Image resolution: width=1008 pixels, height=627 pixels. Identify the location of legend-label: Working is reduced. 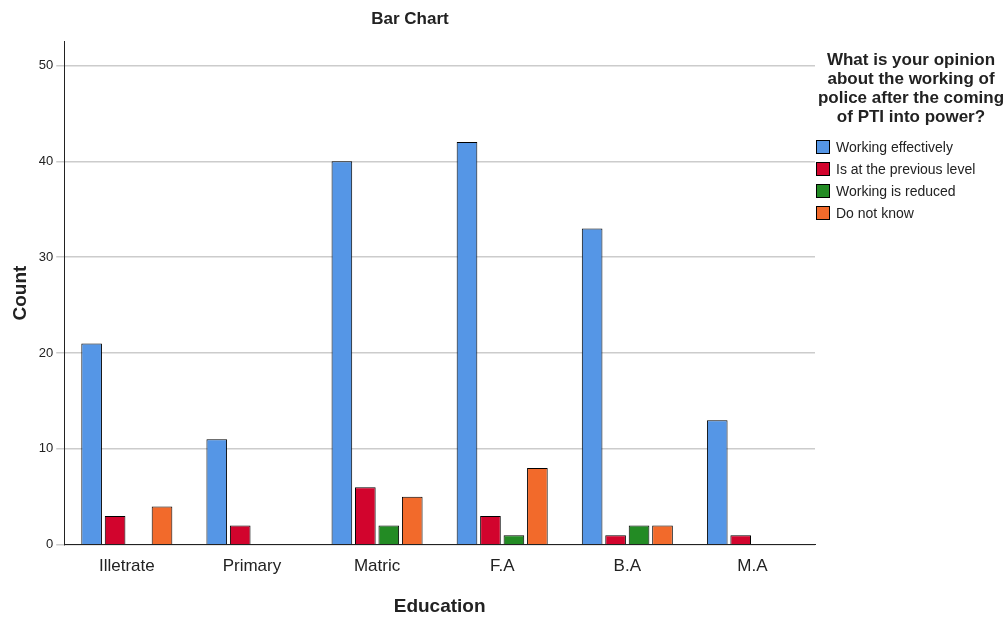
(896, 191).